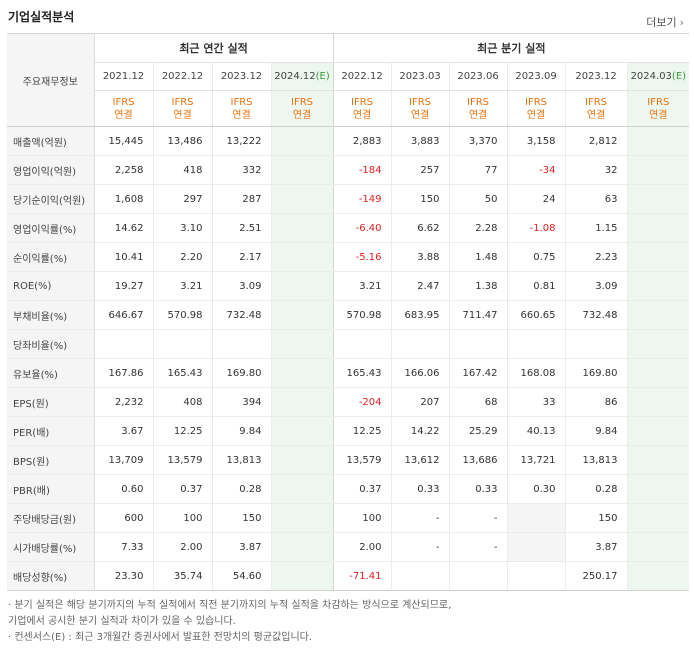 The width and height of the screenshot is (694, 648). Describe the element at coordinates (420, 373) in the screenshot. I see `table-cell: 166.06` at that location.